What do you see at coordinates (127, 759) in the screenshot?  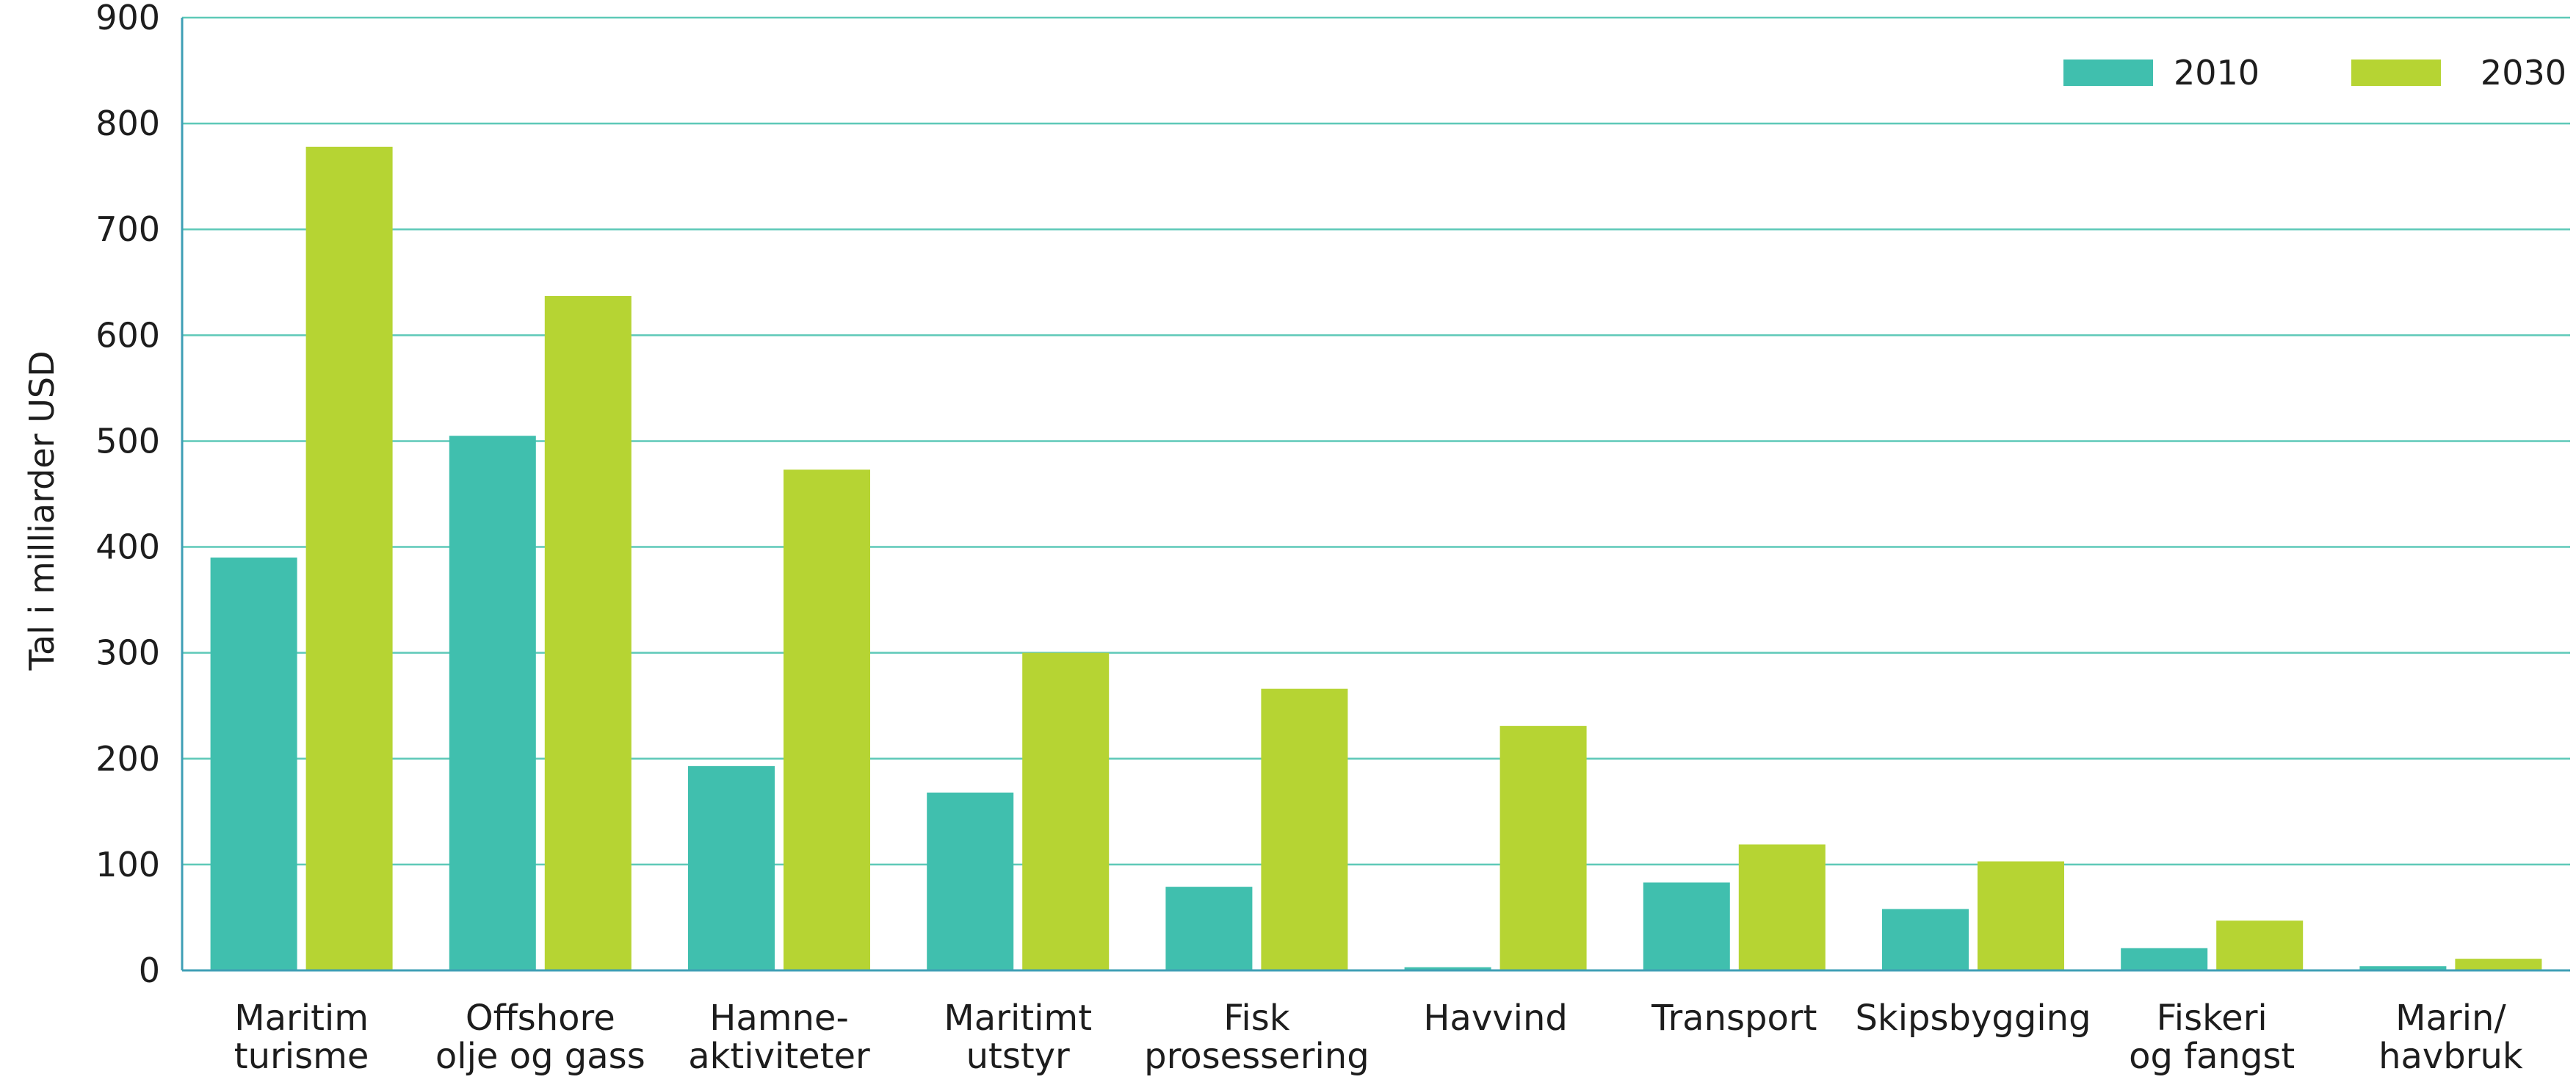 I see `y-tick-label: 200` at bounding box center [127, 759].